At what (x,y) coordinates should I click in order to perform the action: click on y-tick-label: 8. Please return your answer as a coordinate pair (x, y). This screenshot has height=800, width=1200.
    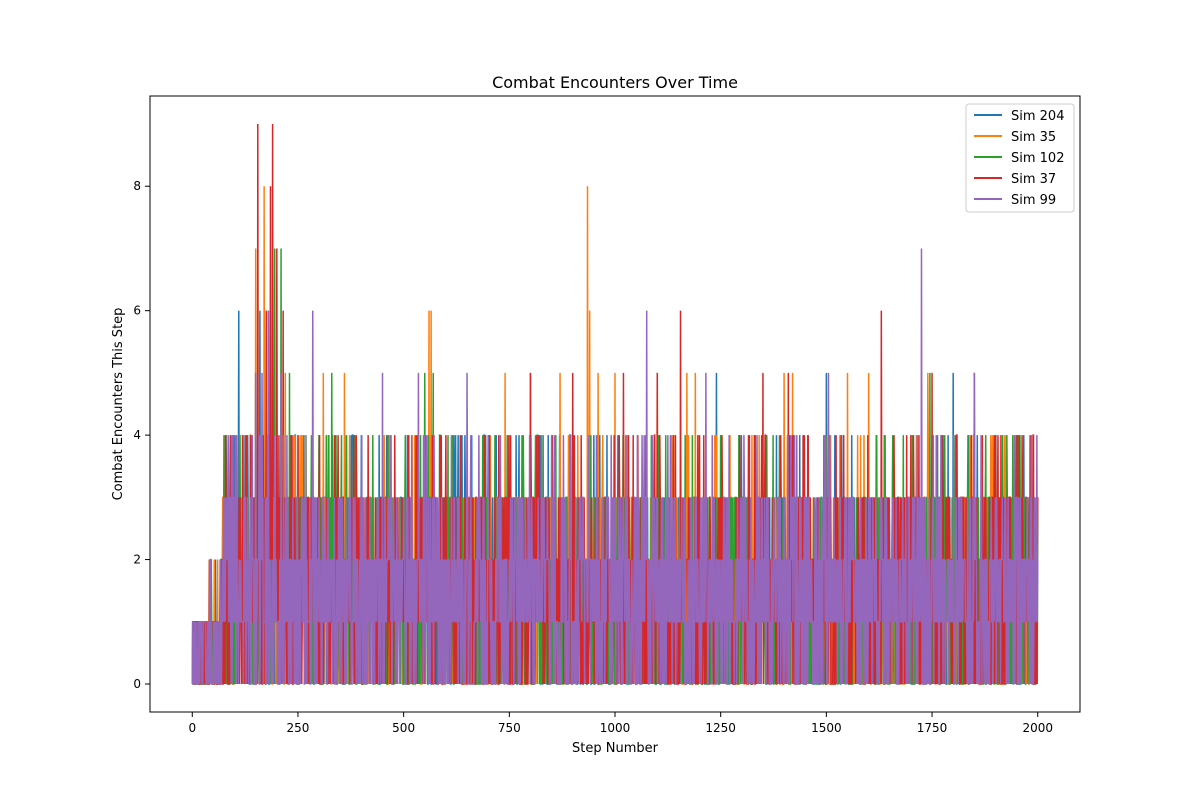
    Looking at the image, I should click on (137, 186).